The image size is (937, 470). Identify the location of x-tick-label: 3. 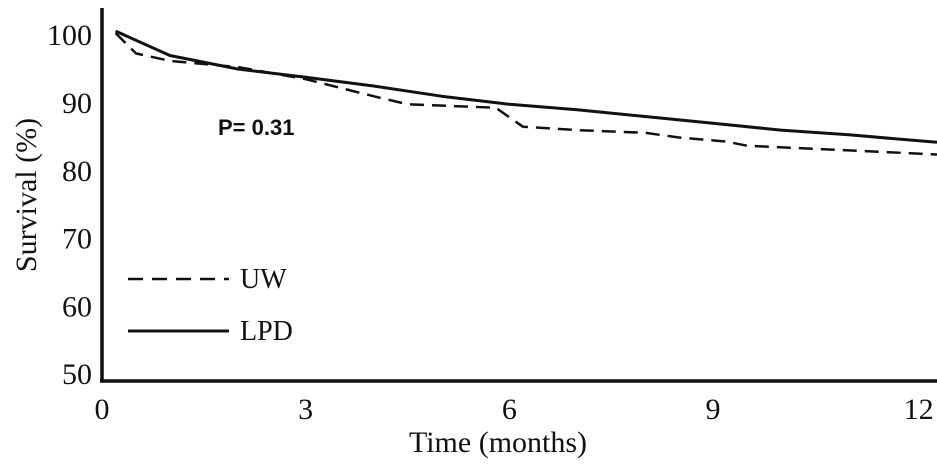
(305, 409).